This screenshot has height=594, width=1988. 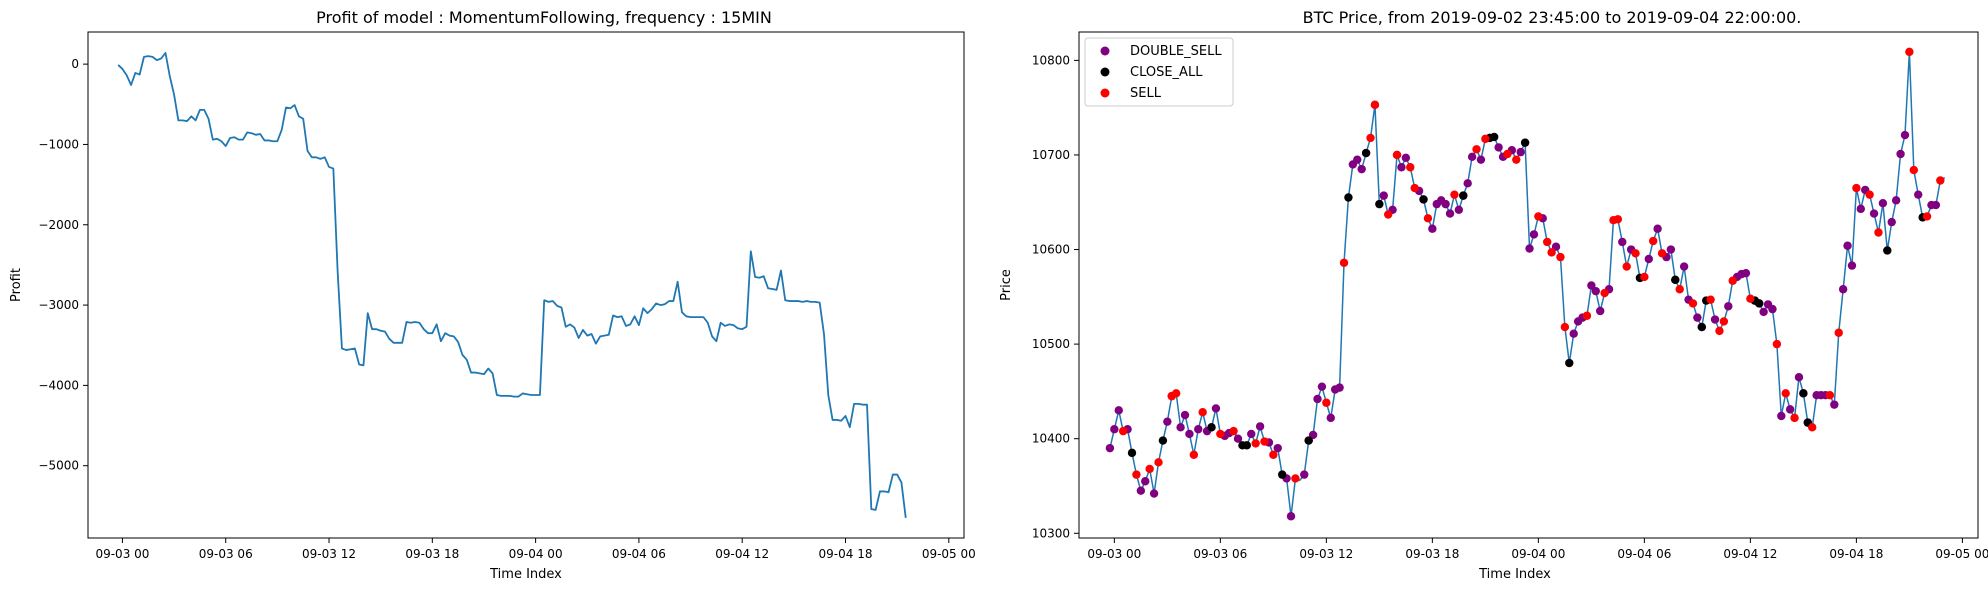 I want to click on y-tick-label: 10600, so click(x=1051, y=250).